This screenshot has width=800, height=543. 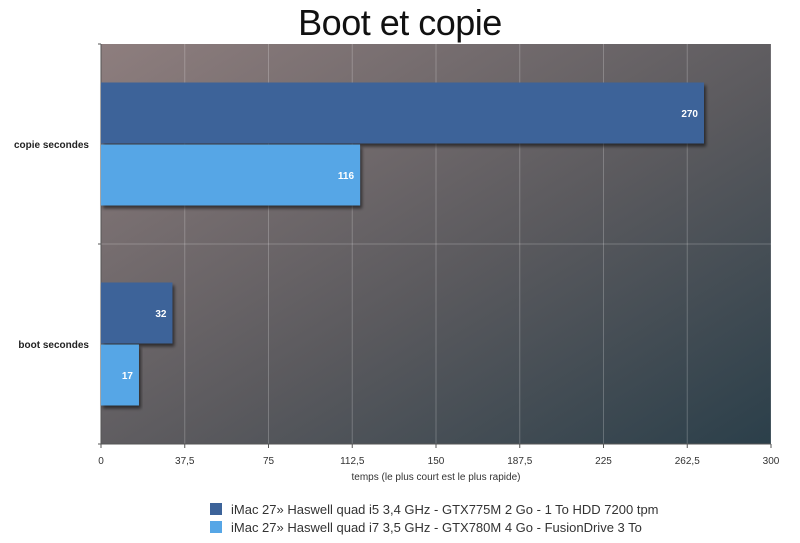 I want to click on data-label: 32, so click(x=161, y=314).